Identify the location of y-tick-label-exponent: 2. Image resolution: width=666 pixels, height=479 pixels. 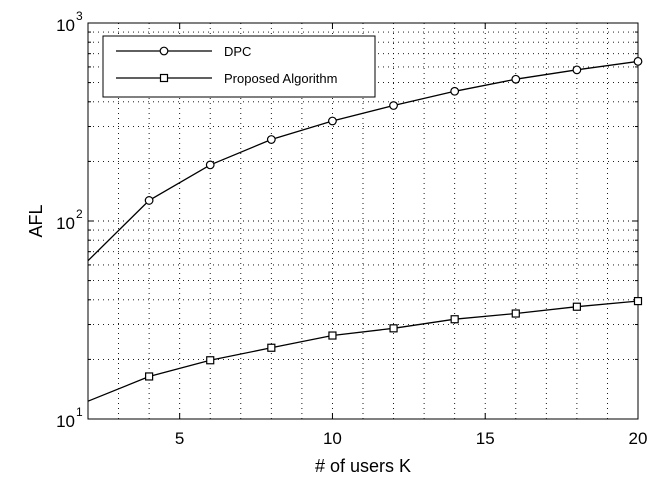
(79, 214).